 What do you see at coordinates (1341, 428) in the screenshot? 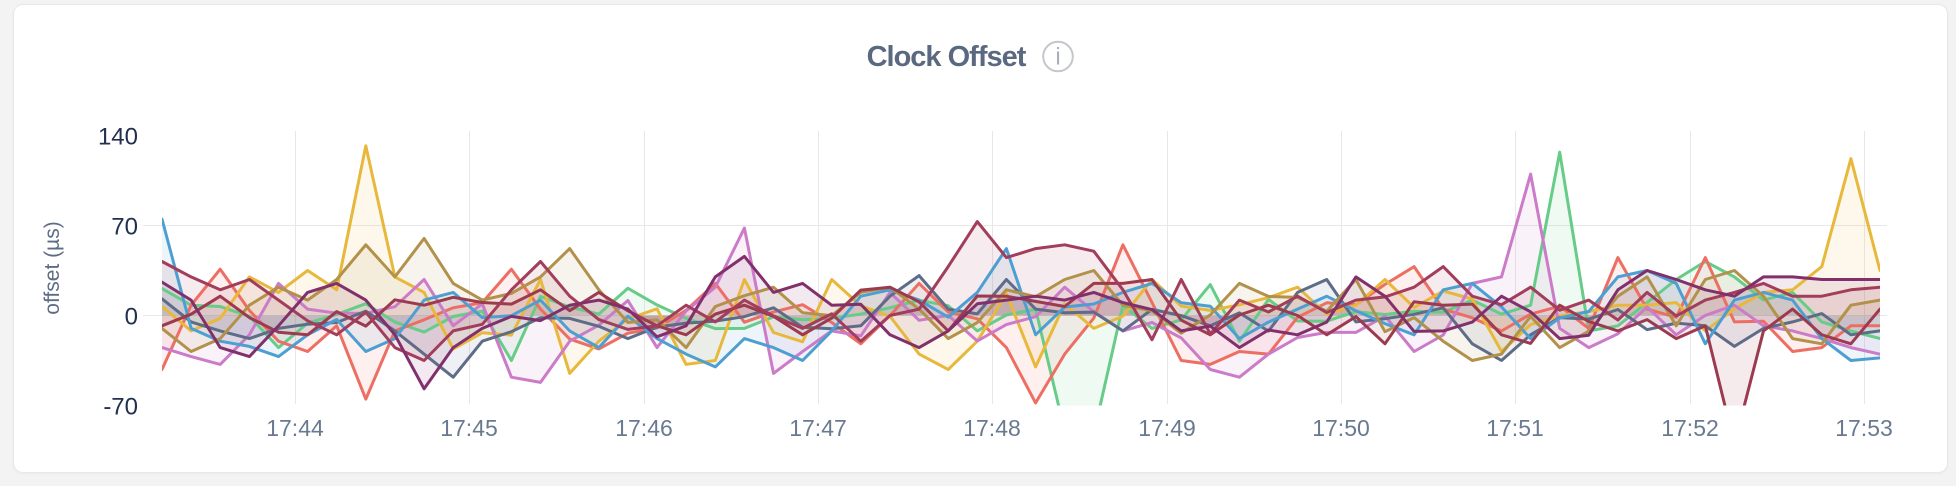
I see `svg-text: 17:50` at bounding box center [1341, 428].